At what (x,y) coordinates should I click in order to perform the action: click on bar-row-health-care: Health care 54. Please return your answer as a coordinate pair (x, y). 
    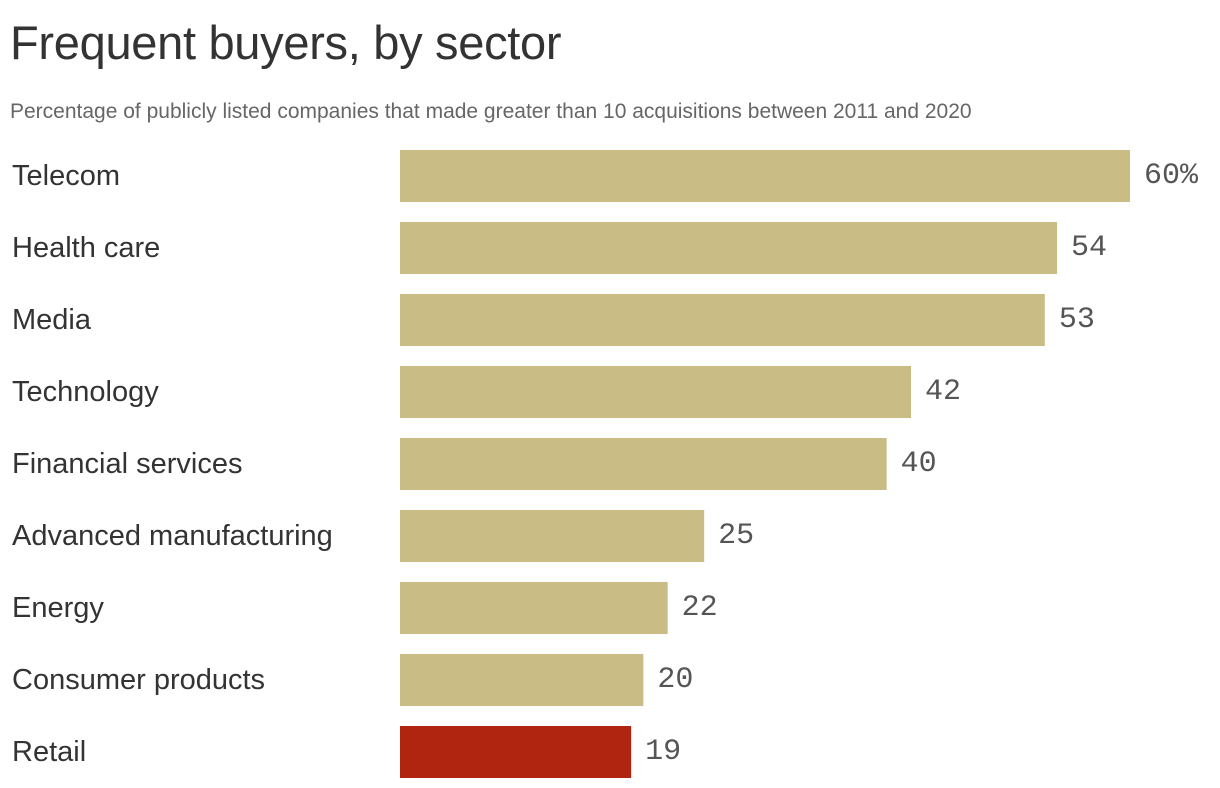
    Looking at the image, I should click on (559, 248).